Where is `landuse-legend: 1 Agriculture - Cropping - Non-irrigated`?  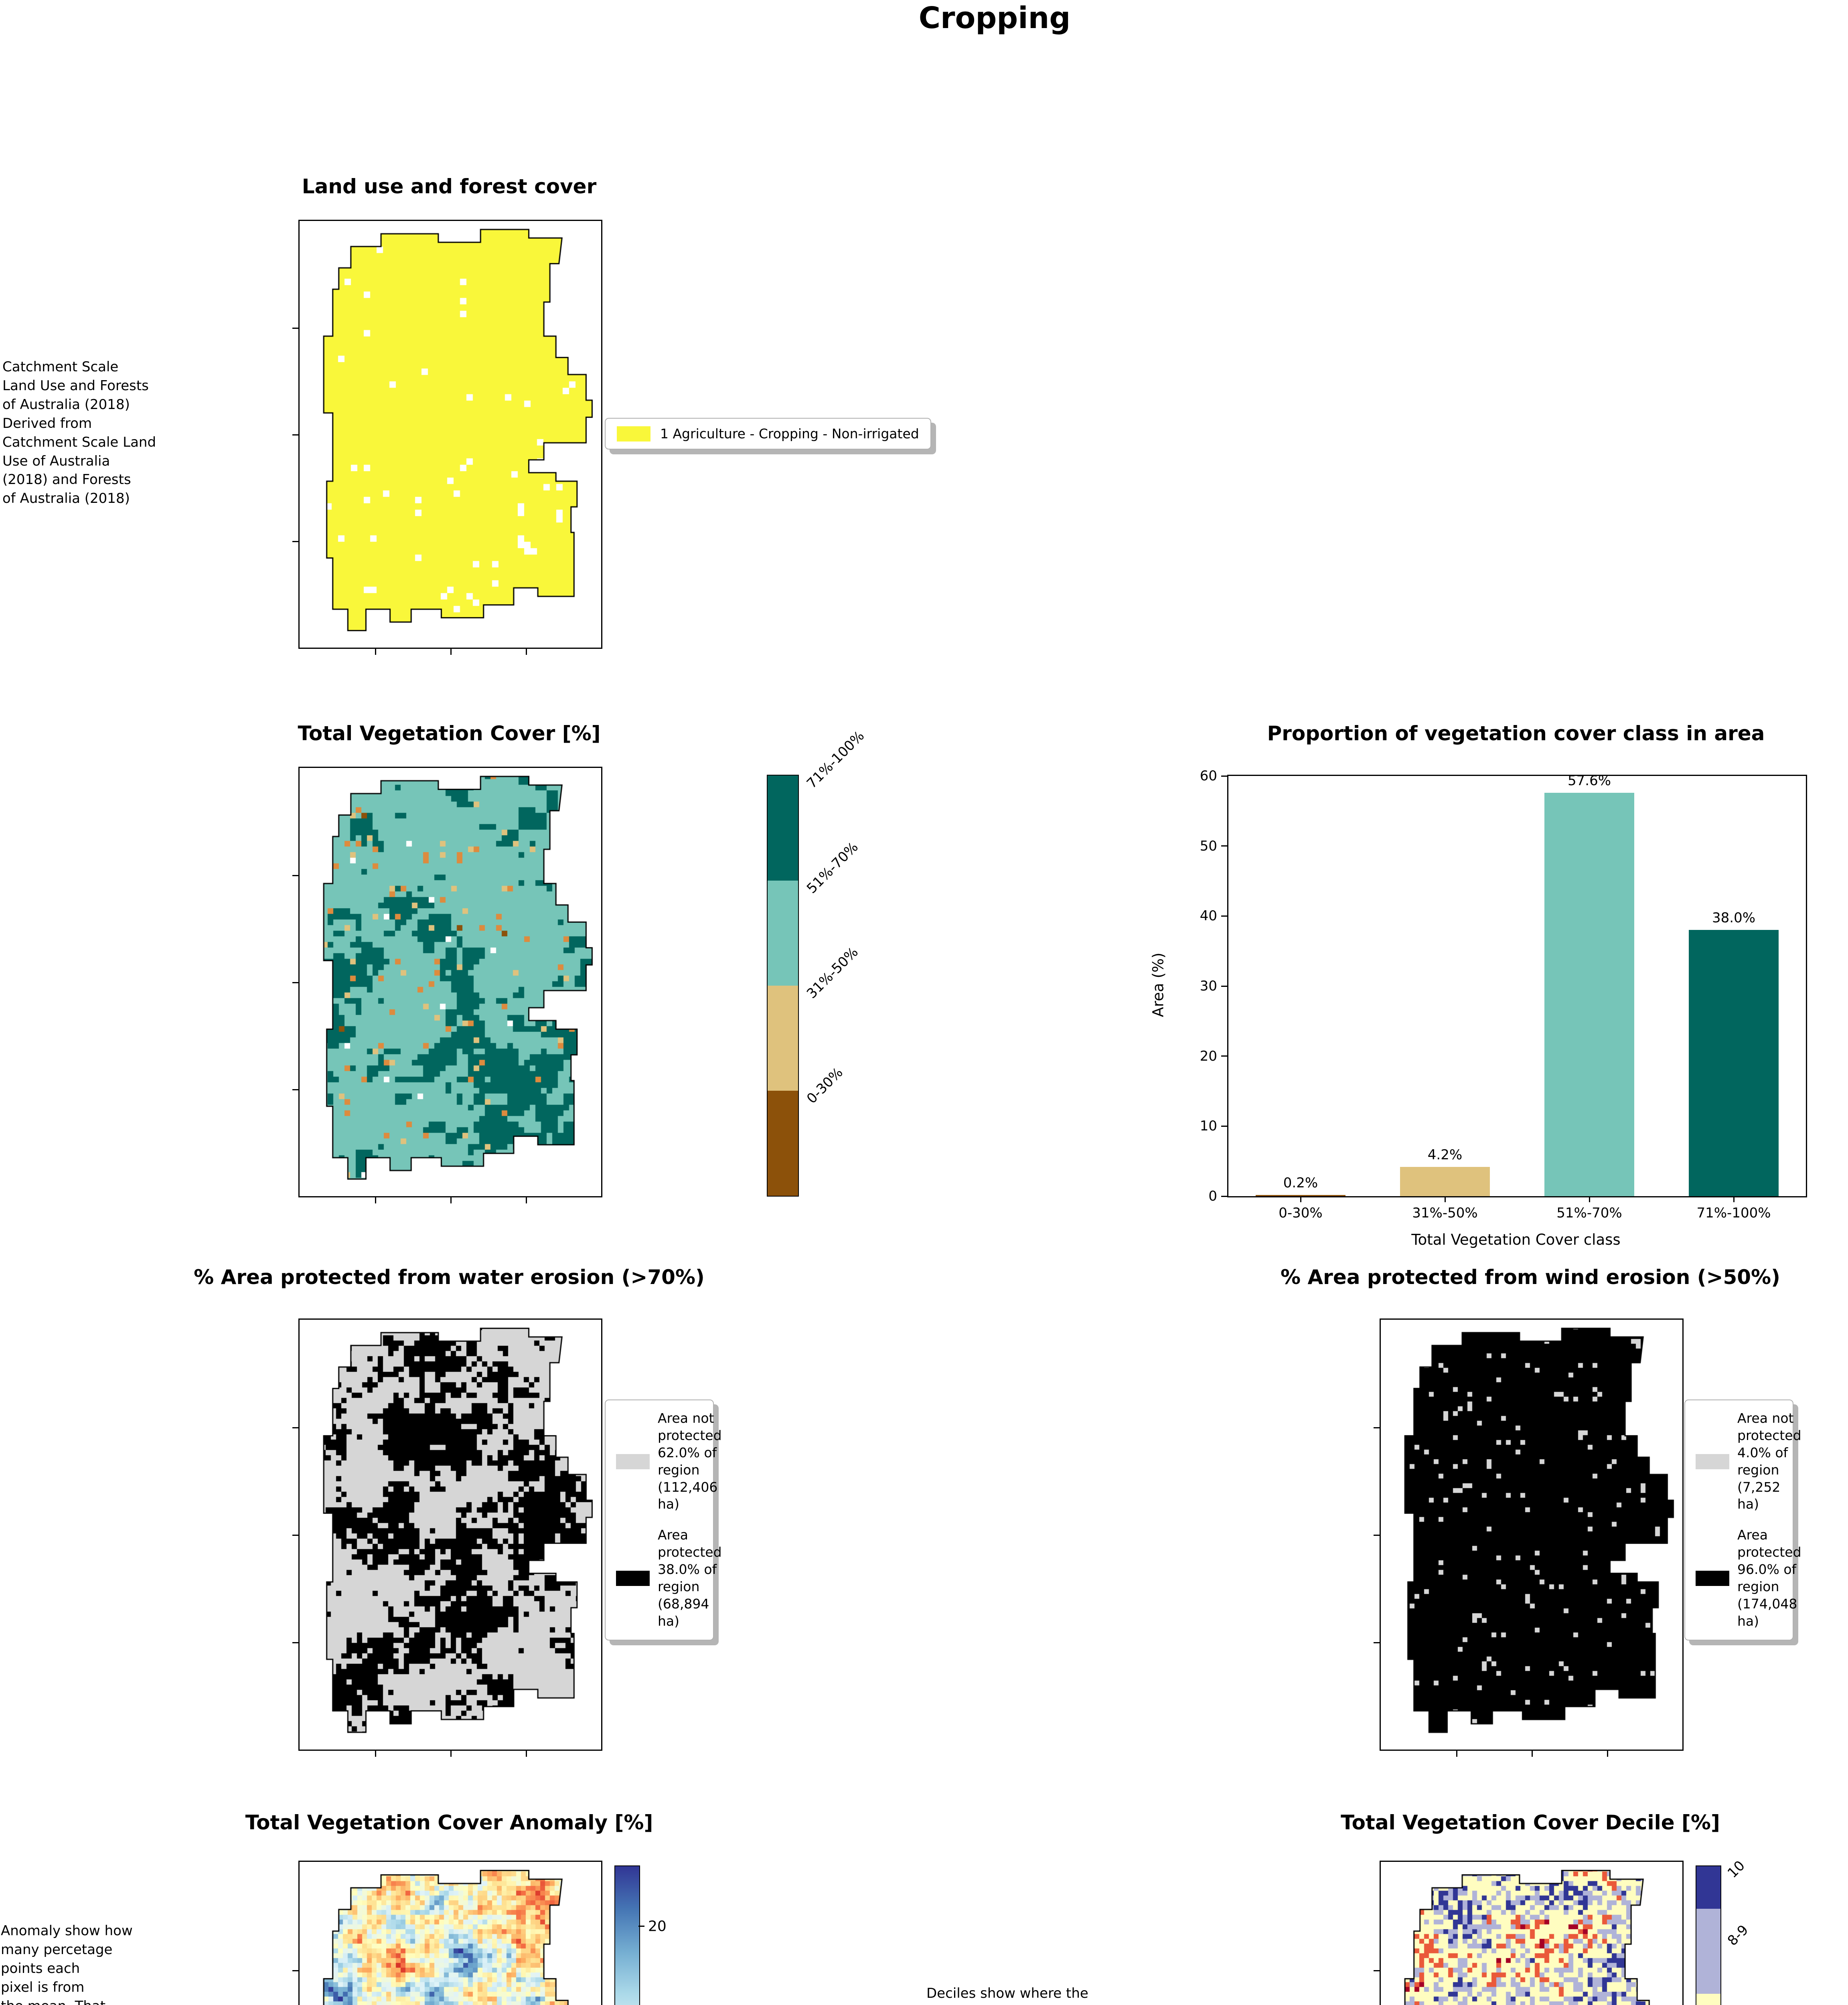
landuse-legend: 1 Agriculture - Cropping - Non-irrigated is located at coordinates (768, 434).